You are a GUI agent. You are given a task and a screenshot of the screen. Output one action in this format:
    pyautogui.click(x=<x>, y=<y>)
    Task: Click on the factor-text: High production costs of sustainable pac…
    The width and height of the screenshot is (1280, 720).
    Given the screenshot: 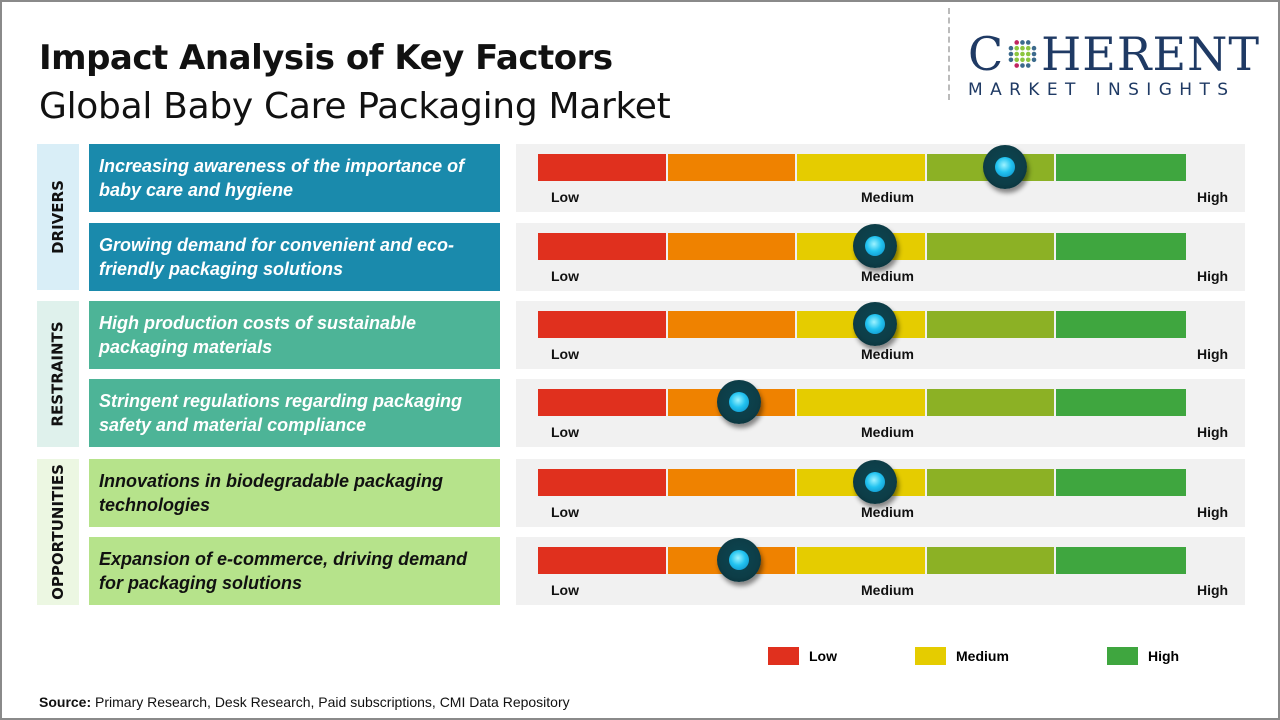 What is the action you would take?
    pyautogui.click(x=294, y=335)
    